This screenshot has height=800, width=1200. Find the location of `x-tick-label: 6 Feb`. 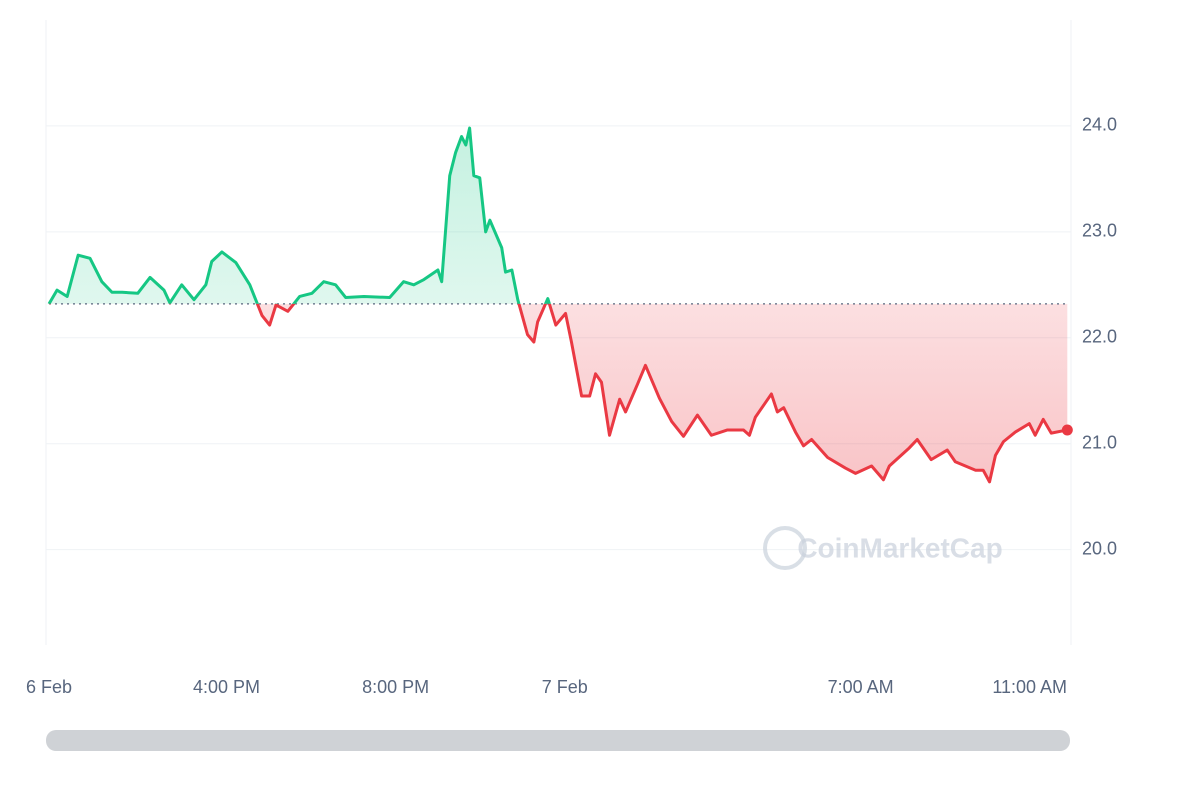

x-tick-label: 6 Feb is located at coordinates (49, 687).